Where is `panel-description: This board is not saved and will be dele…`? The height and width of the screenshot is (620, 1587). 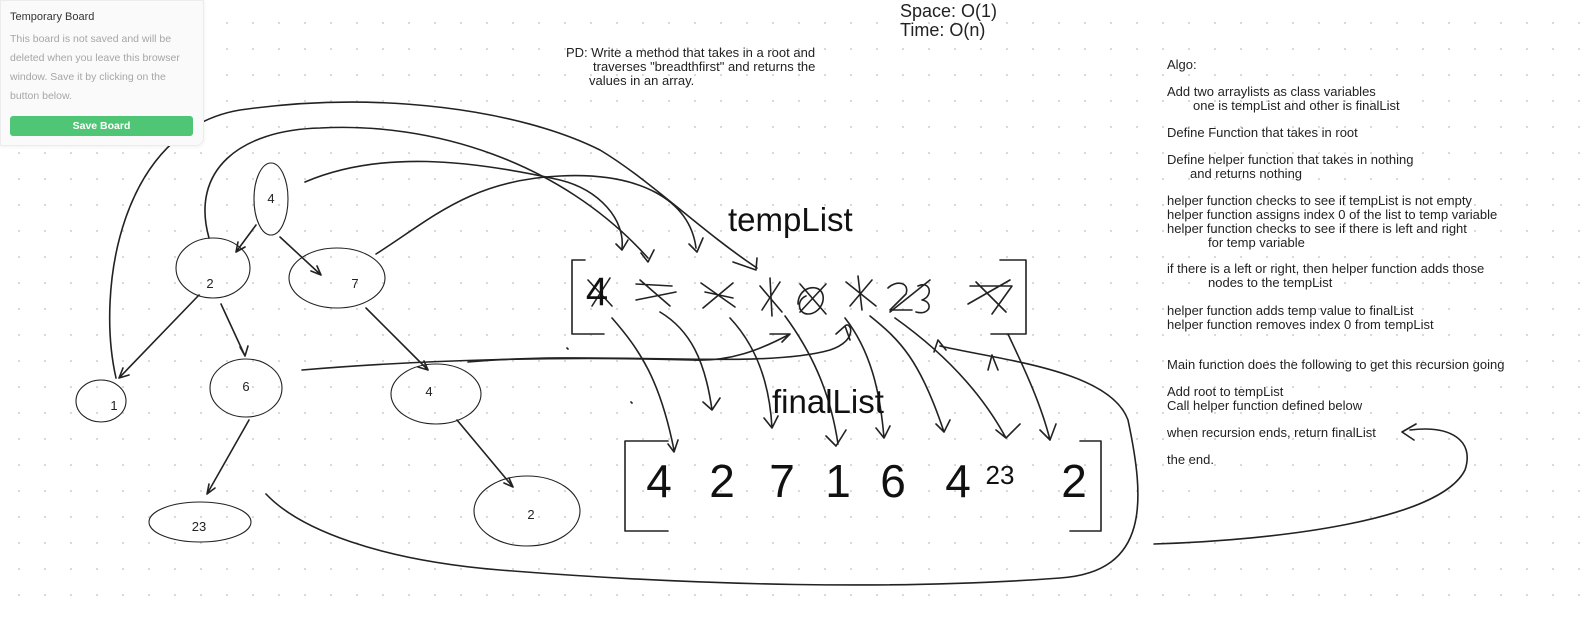
panel-description: This board is not saved and will be dele… is located at coordinates (95, 67).